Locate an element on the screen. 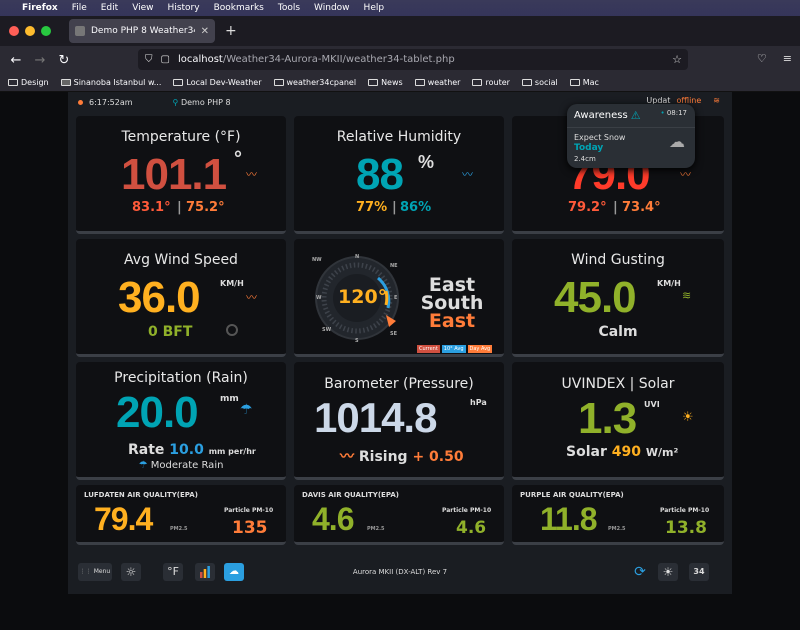  direction-line2: South is located at coordinates (452, 303).